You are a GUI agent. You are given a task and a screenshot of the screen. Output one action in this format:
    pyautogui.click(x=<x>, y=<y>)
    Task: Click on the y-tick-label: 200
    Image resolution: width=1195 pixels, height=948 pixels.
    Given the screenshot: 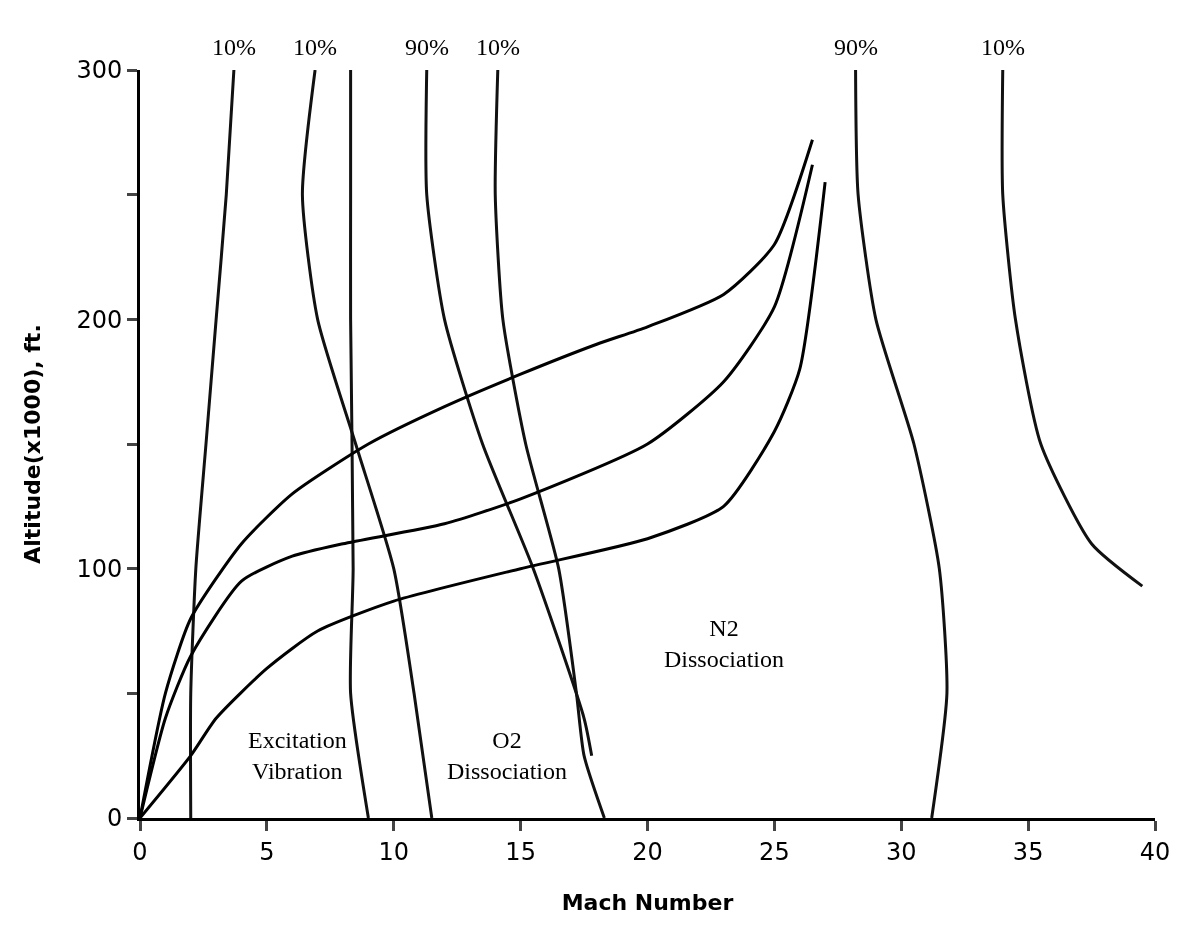 What is the action you would take?
    pyautogui.click(x=99, y=319)
    